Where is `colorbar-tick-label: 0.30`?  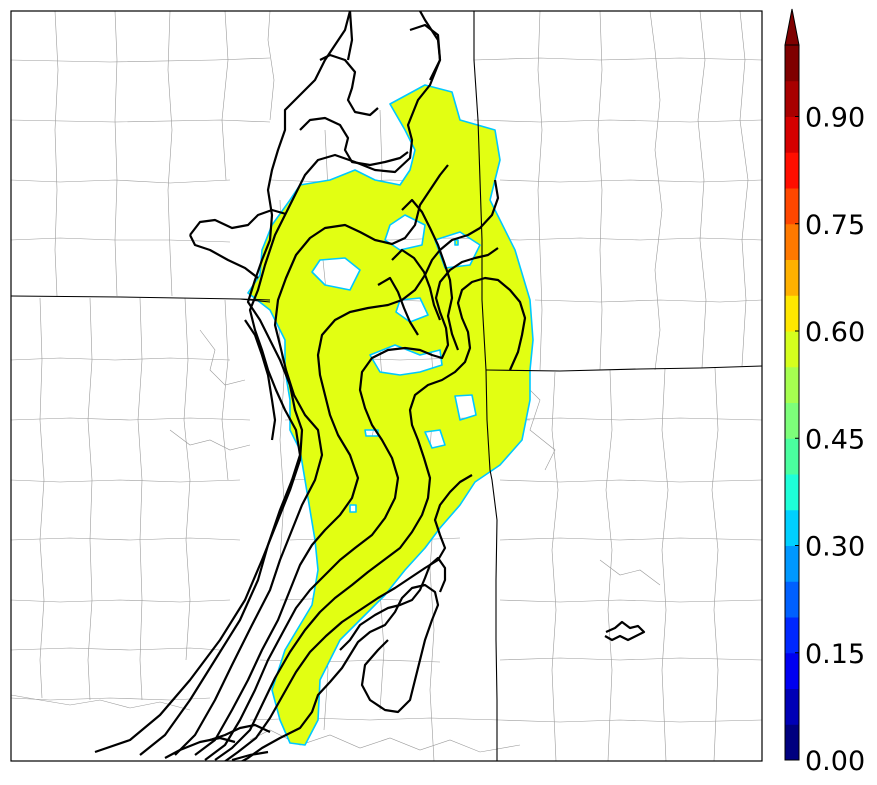 colorbar-tick-label: 0.30 is located at coordinates (835, 547).